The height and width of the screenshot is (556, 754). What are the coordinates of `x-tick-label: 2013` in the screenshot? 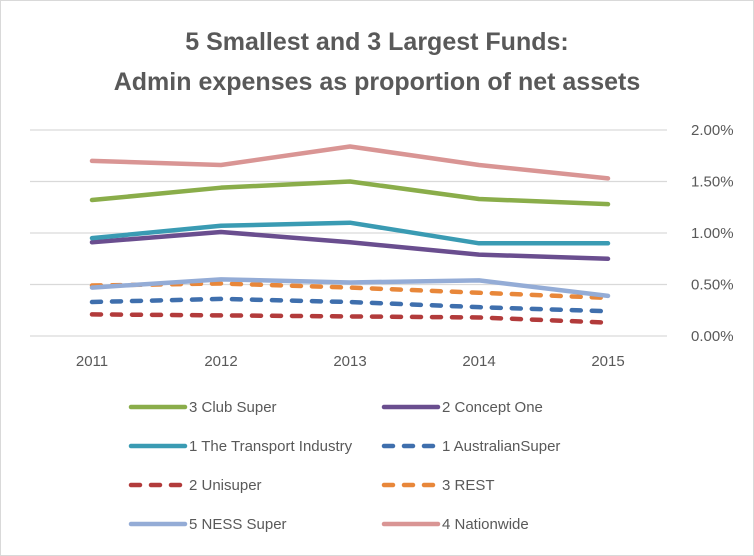 It's located at (349, 361).